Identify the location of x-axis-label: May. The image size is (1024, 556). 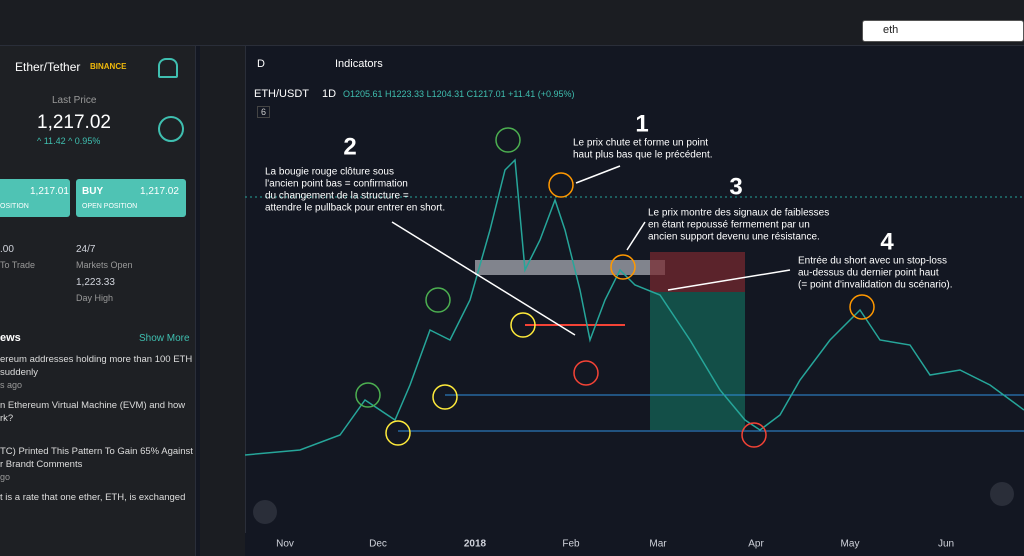
(850, 544).